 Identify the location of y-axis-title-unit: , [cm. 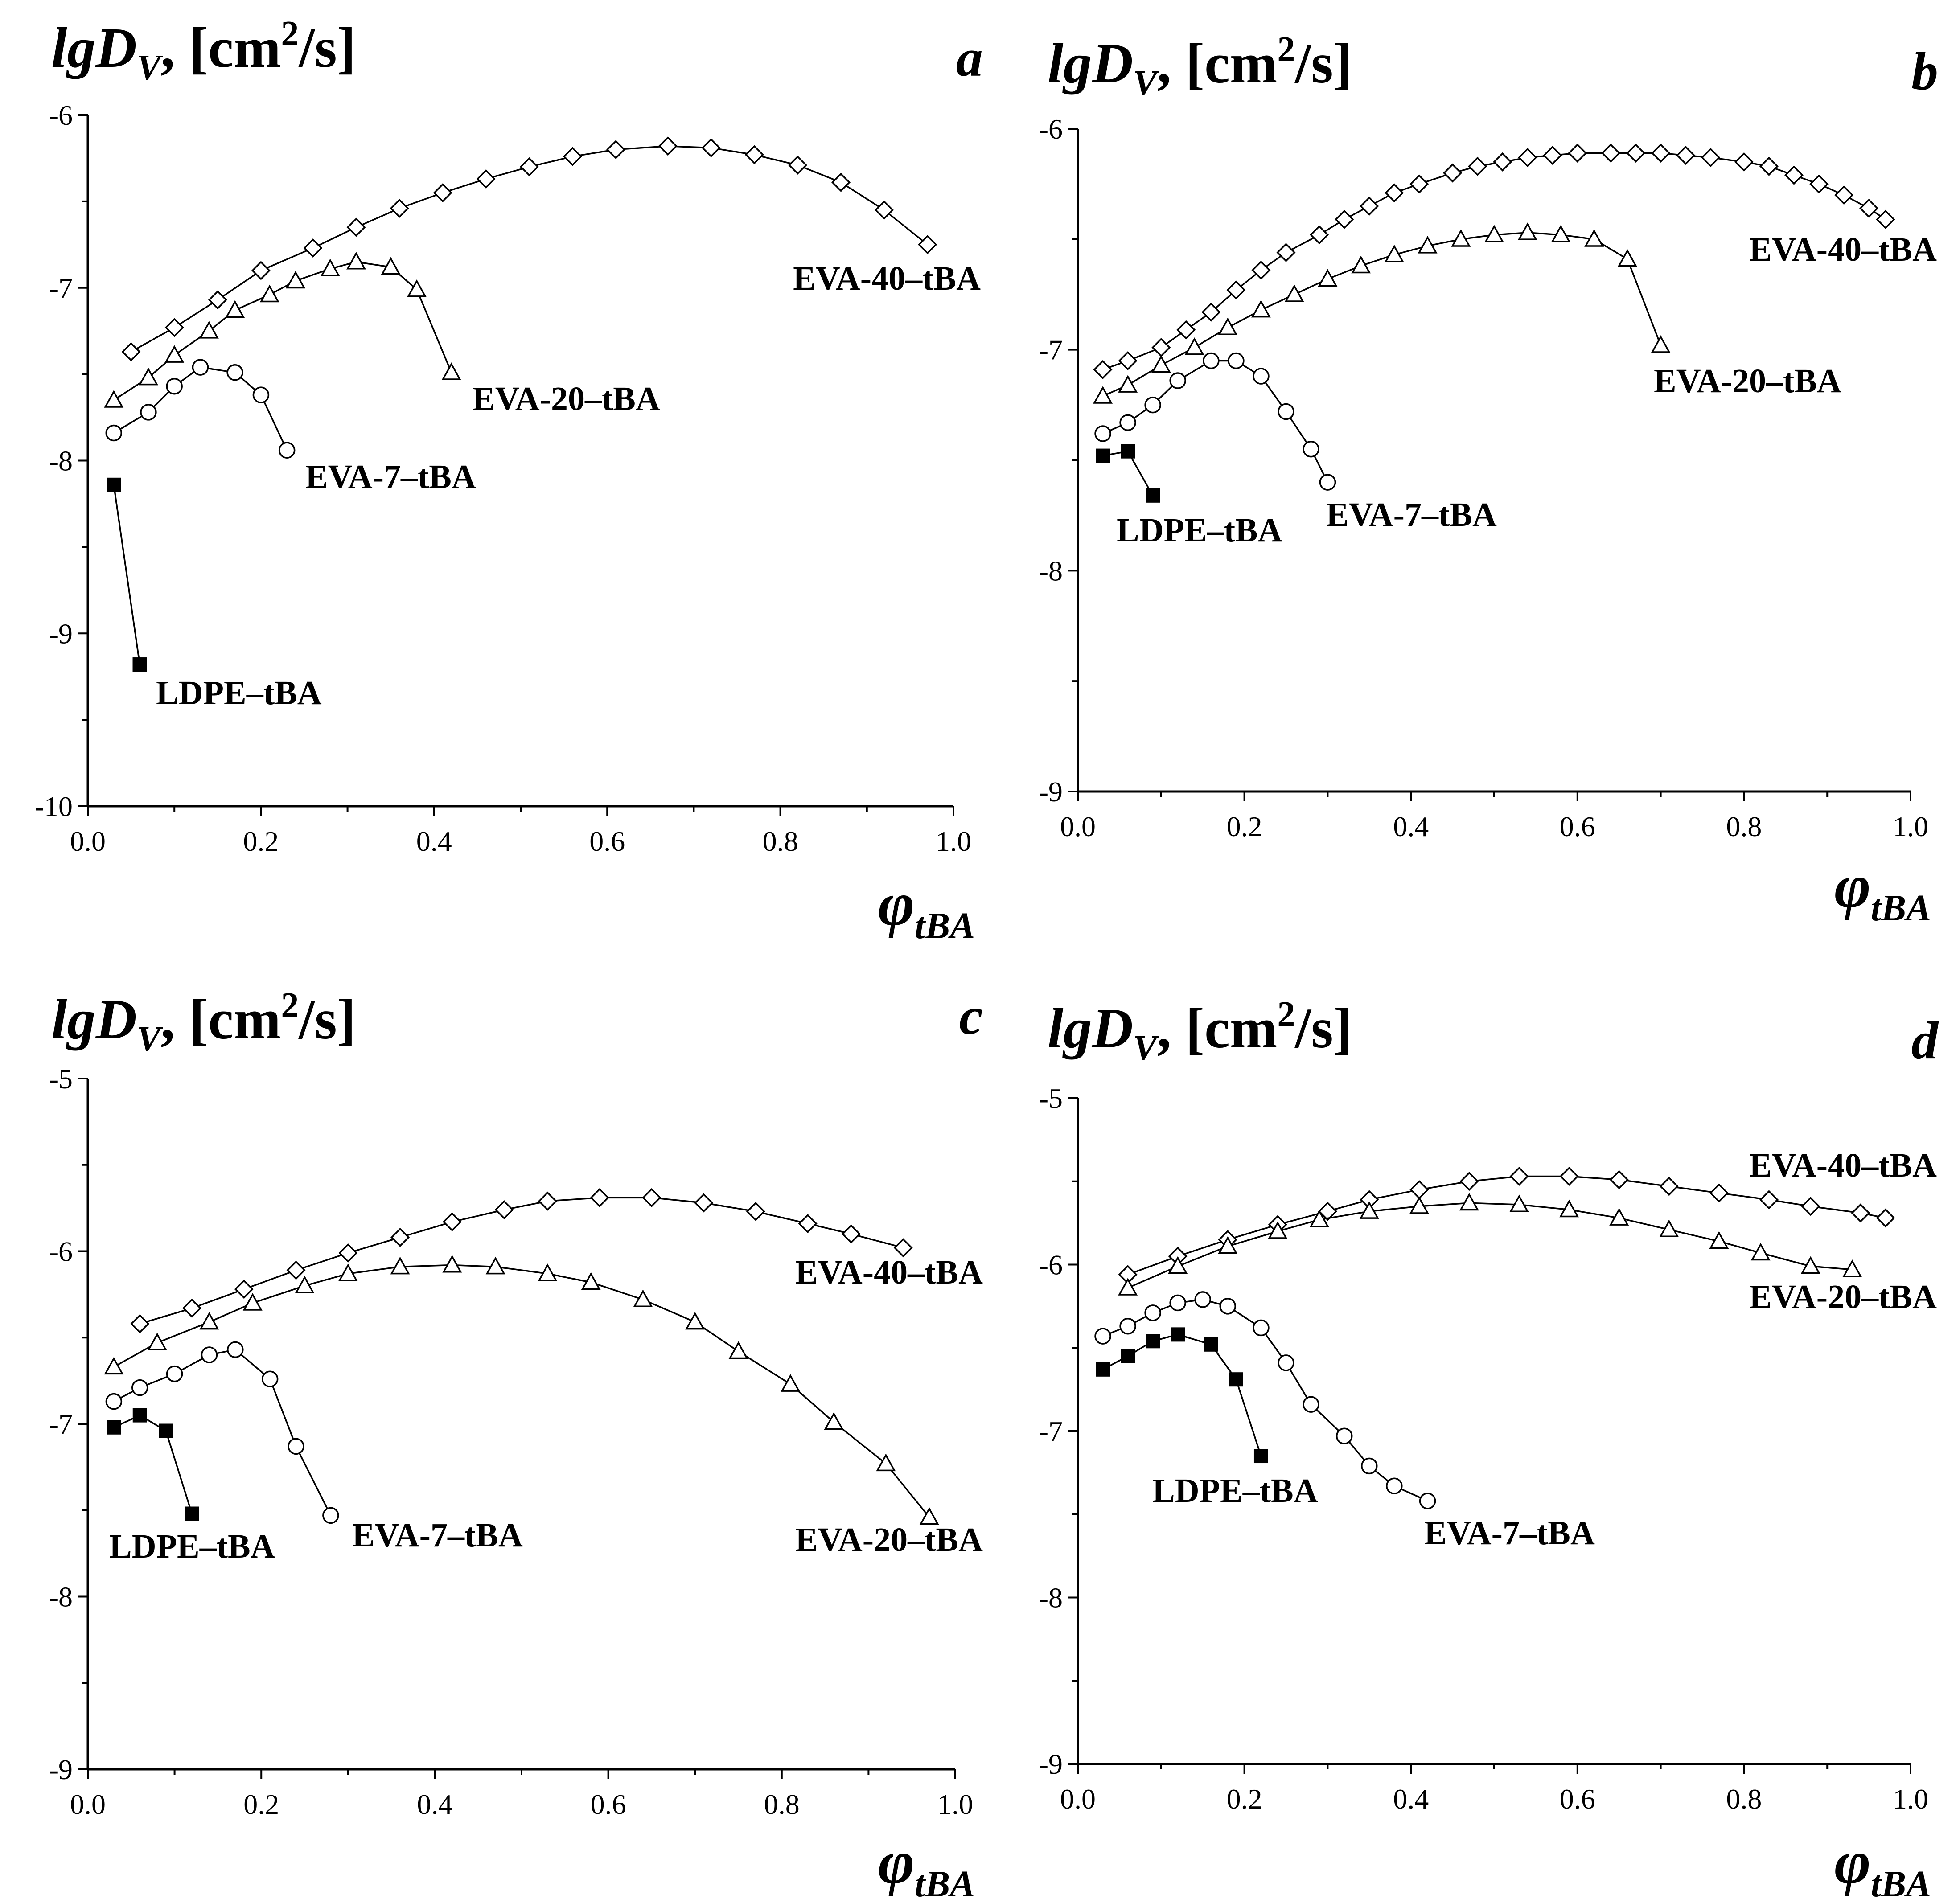
(220, 48).